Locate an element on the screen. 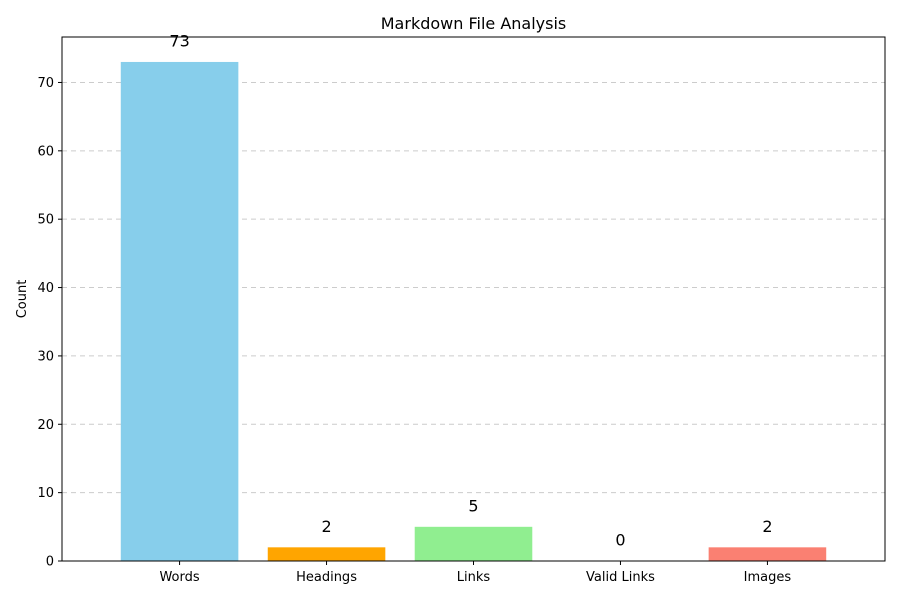  y-tick-label-70: 70 is located at coordinates (45, 83).